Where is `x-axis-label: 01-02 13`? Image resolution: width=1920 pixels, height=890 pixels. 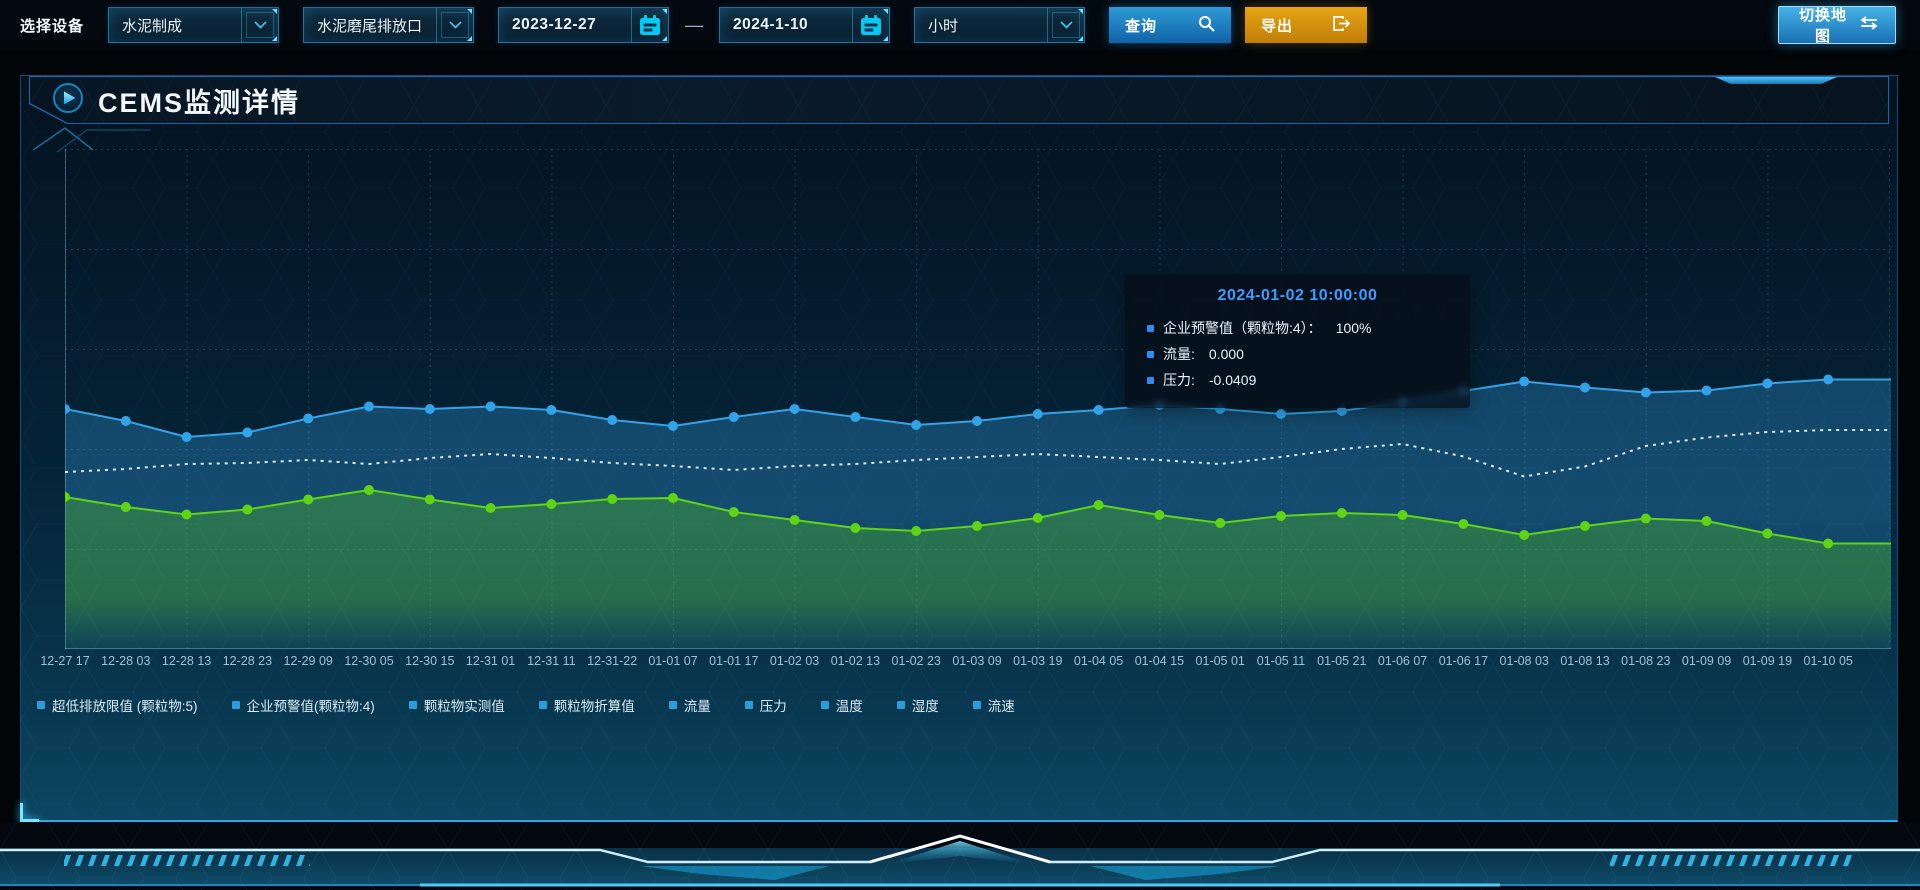 x-axis-label: 01-02 13 is located at coordinates (855, 661).